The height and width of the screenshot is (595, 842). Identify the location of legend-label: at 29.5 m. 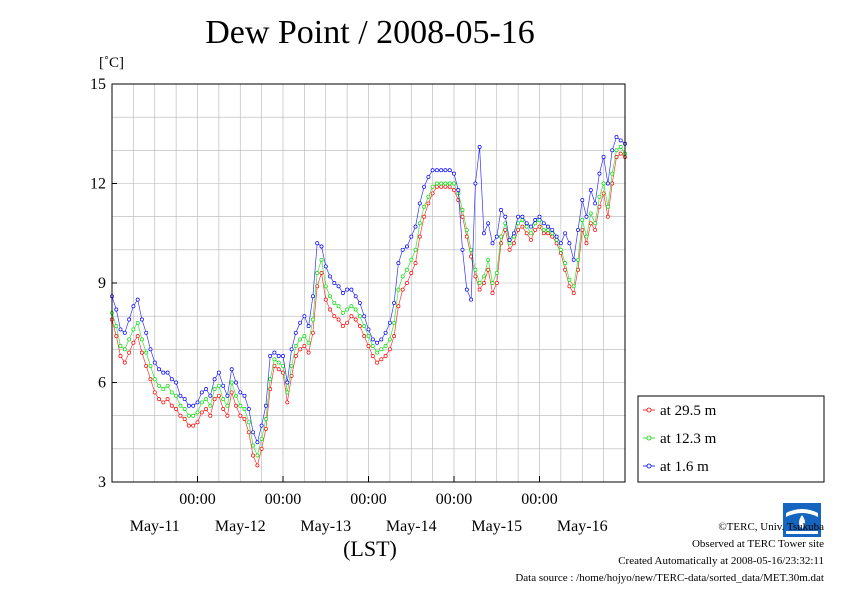
(688, 411).